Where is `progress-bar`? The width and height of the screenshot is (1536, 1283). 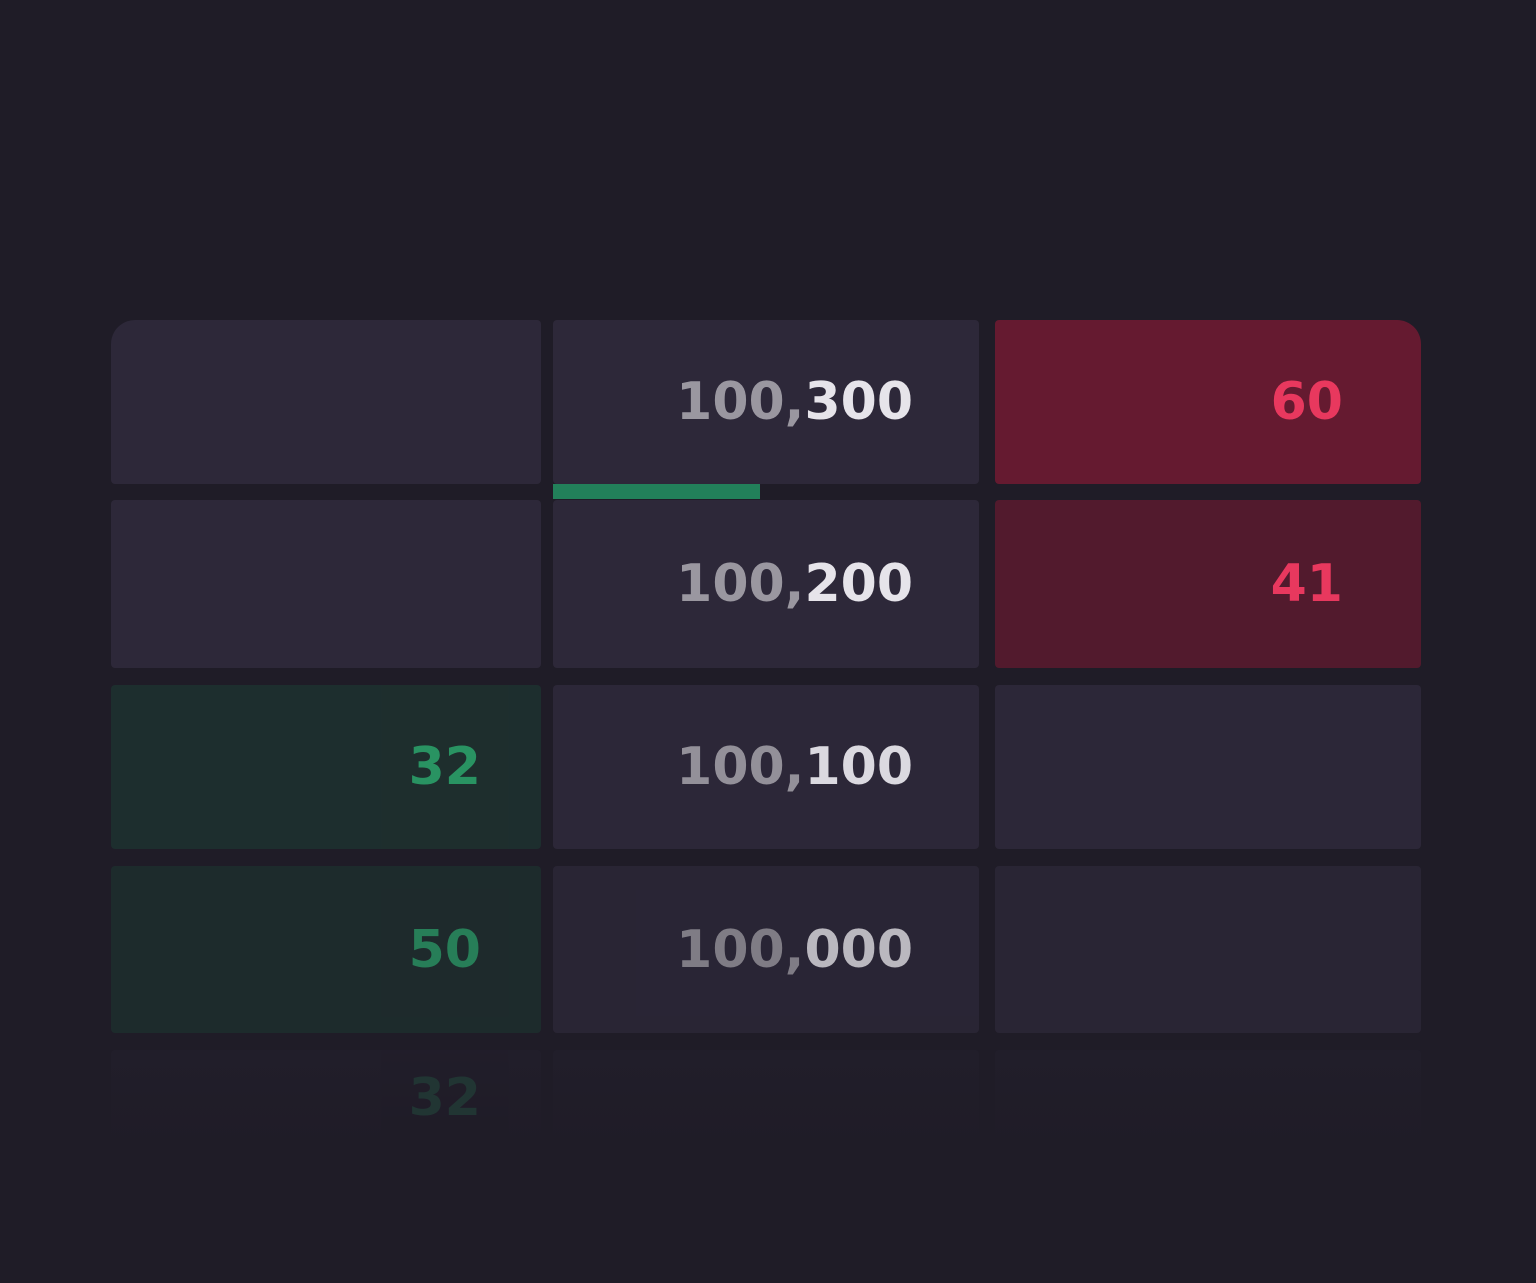
progress-bar is located at coordinates (656, 491).